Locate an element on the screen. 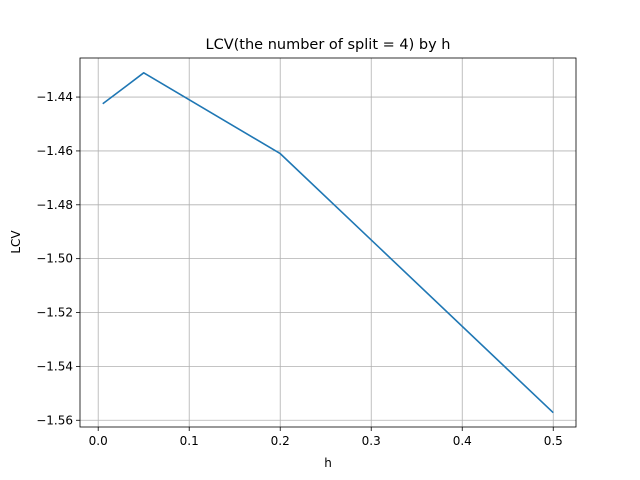 Image resolution: width=640 pixels, height=480 pixels. chart-title: LCV(the number of split = 4) by h is located at coordinates (328, 45).